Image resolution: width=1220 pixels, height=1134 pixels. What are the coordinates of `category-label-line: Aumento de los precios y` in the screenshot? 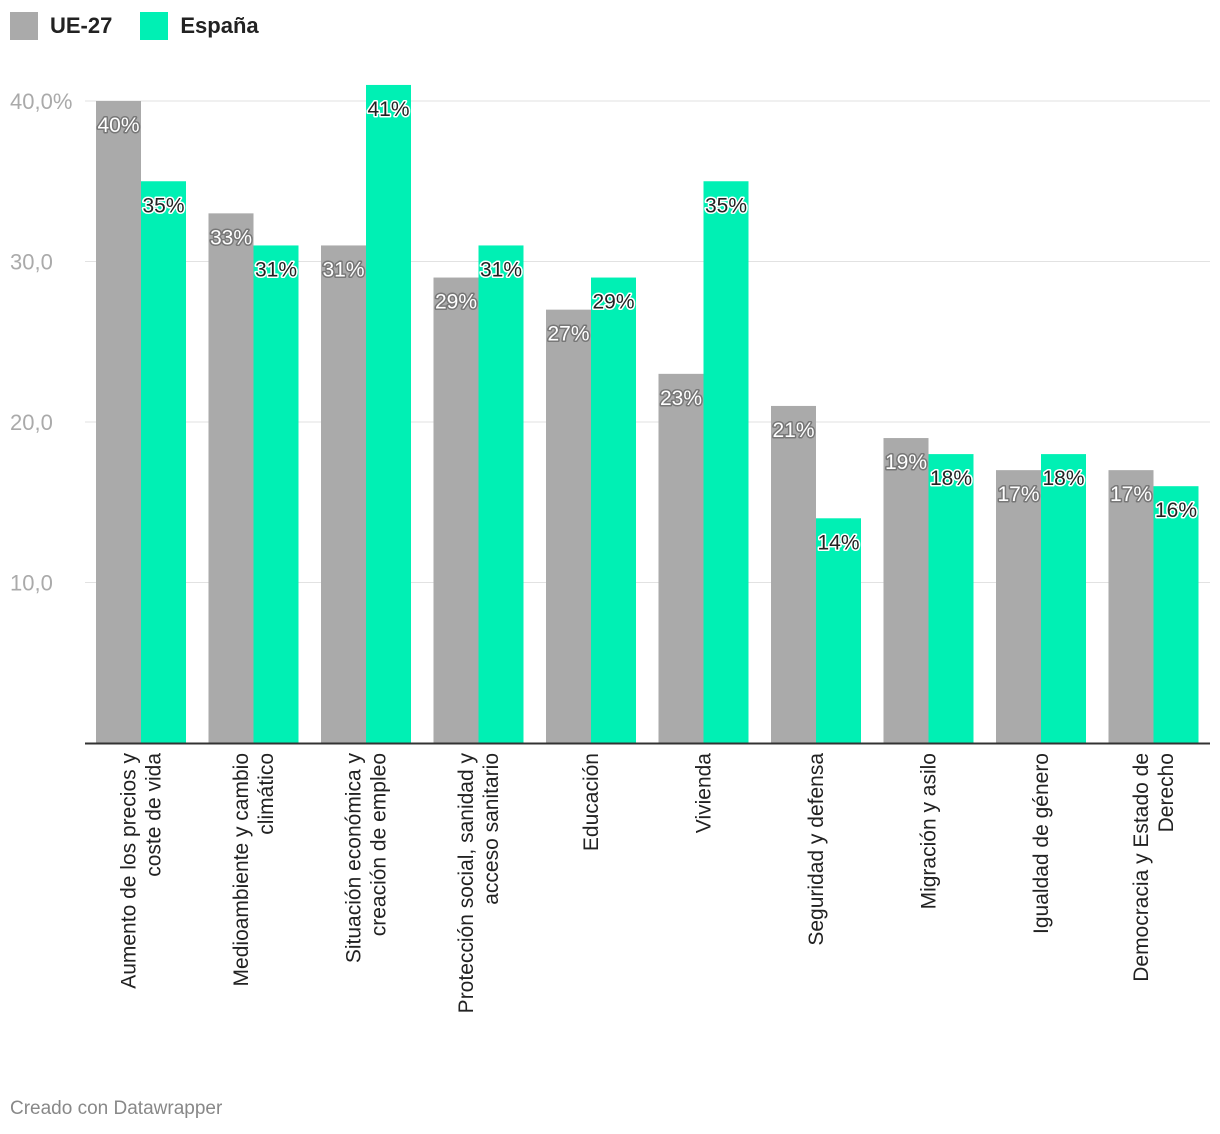 It's located at (129, 871).